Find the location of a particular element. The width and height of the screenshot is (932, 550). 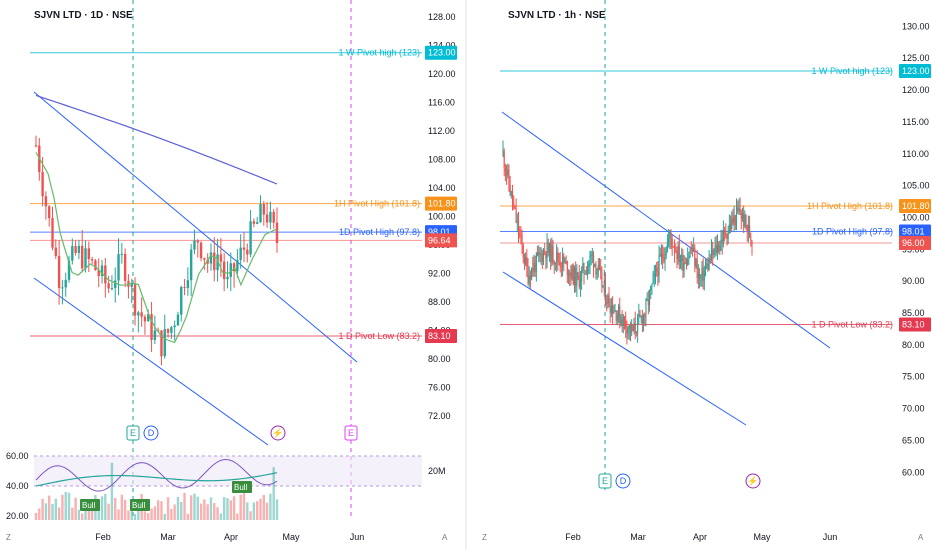

left-price-tick: 116.00 is located at coordinates (441, 103).